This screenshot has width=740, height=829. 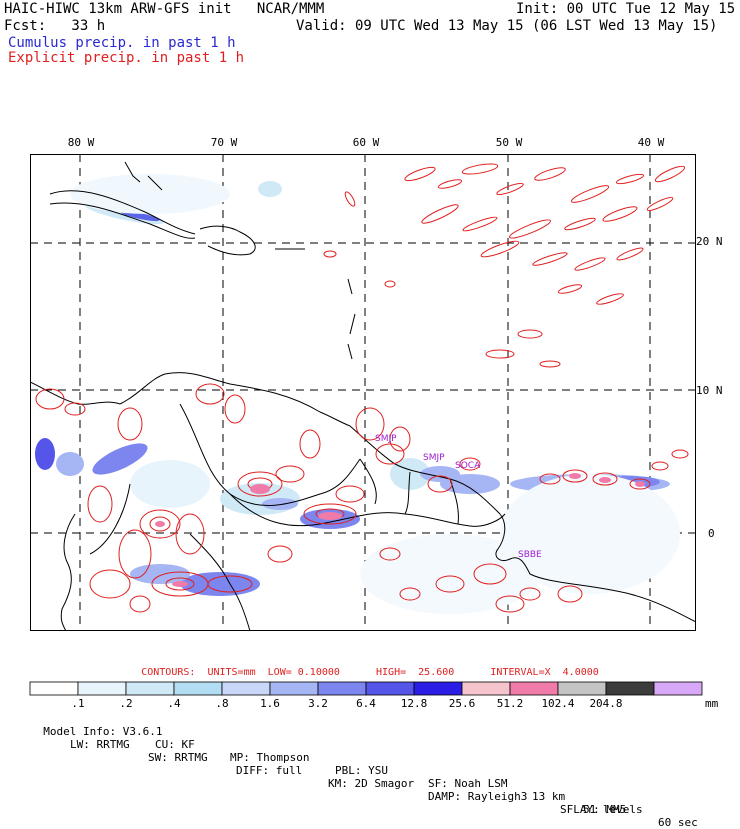 I want to click on colorbar-tick-label: 204.8, so click(x=606, y=703).